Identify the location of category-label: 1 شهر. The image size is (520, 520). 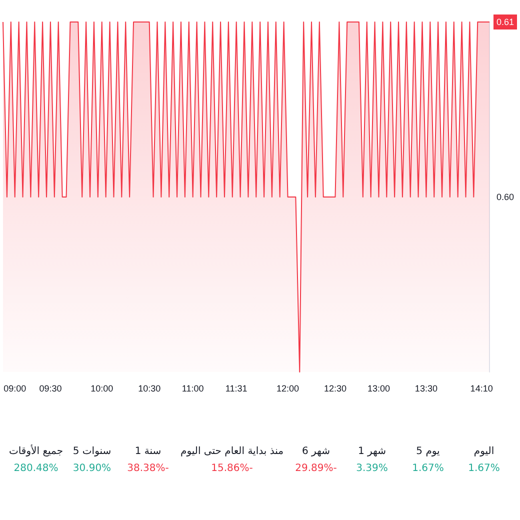
(372, 451).